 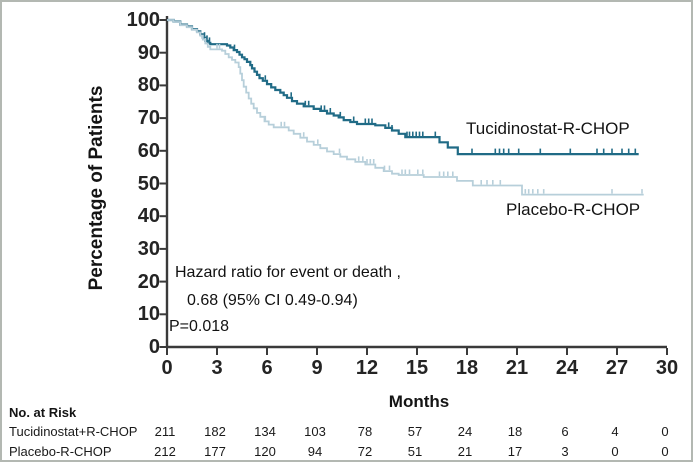 What do you see at coordinates (154, 347) in the screenshot?
I see `y-tick-label-0: 0` at bounding box center [154, 347].